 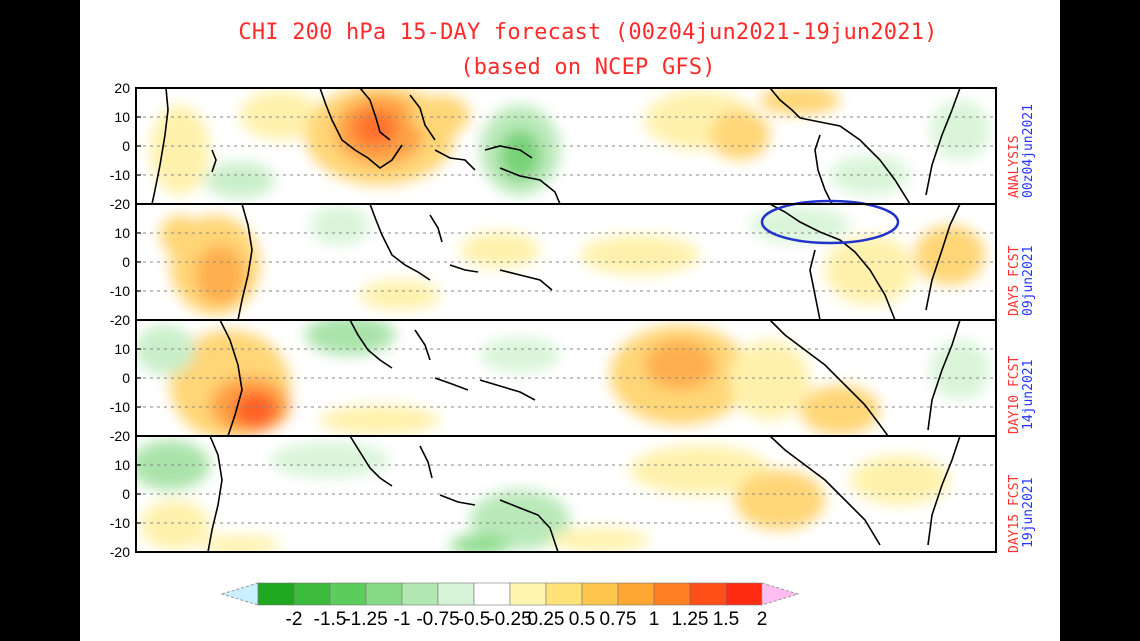 What do you see at coordinates (330, 619) in the screenshot?
I see `colorbar-label: -1.5` at bounding box center [330, 619].